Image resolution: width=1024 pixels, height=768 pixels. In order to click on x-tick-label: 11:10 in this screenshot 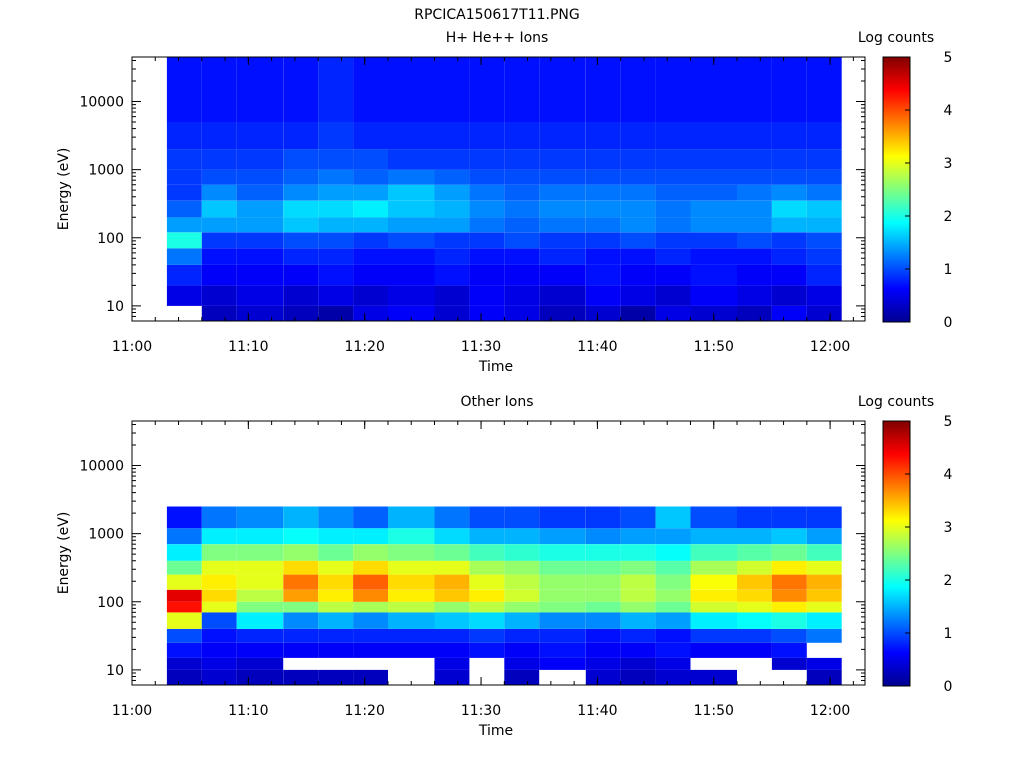, I will do `click(248, 711)`.